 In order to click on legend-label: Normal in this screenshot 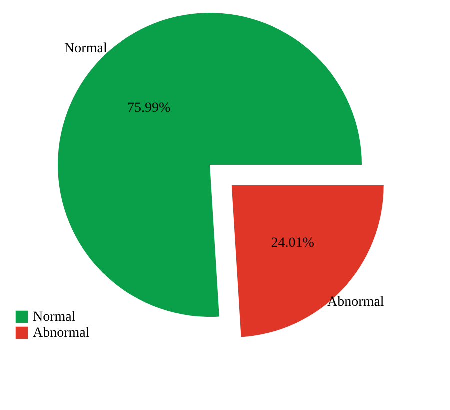, I will do `click(54, 317)`.